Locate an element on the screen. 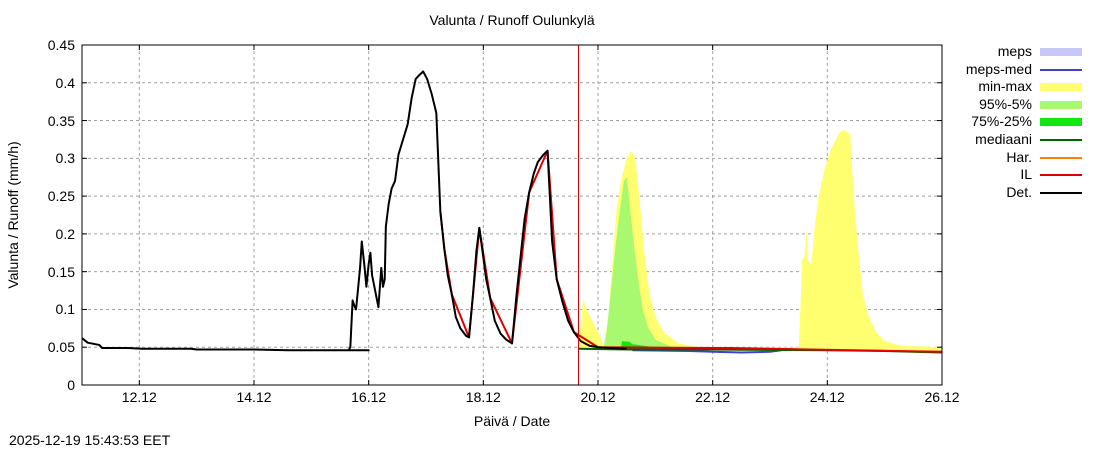 The height and width of the screenshot is (450, 1100). min-max-swatch-icon is located at coordinates (1061, 87).